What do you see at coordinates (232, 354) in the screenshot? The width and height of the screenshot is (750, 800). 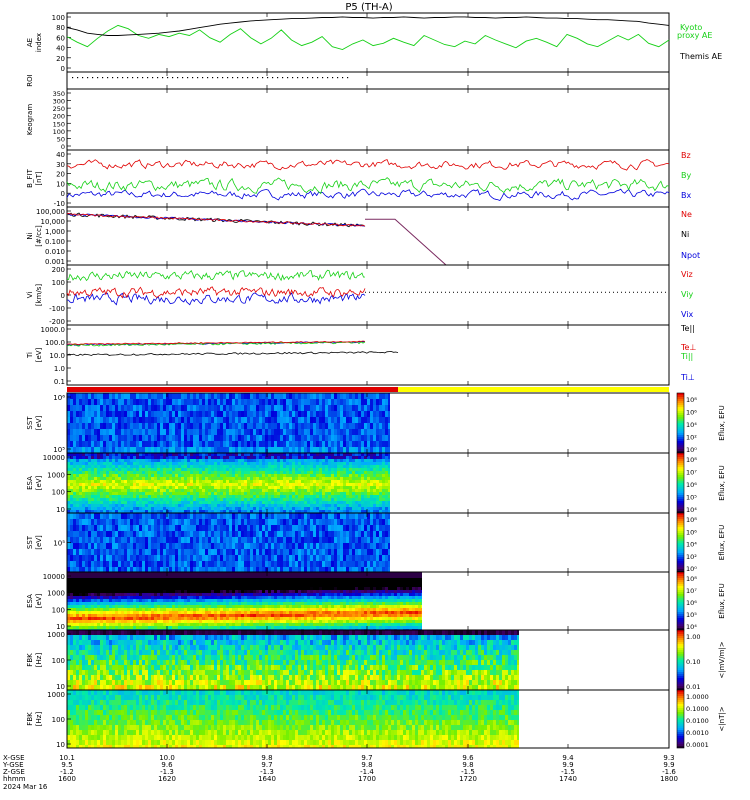 I see `series-line-te-par` at bounding box center [232, 354].